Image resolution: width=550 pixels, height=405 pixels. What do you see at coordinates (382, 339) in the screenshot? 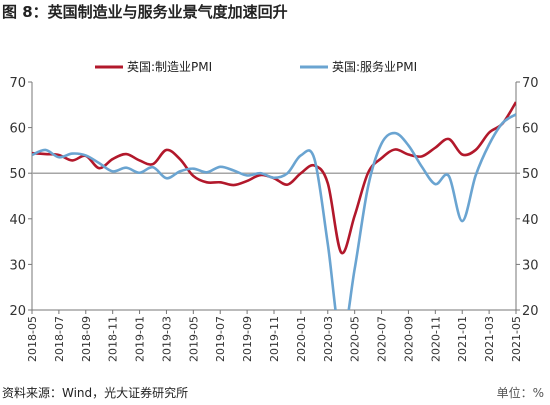
I see `x-tick-label: 2020-07` at bounding box center [382, 339].